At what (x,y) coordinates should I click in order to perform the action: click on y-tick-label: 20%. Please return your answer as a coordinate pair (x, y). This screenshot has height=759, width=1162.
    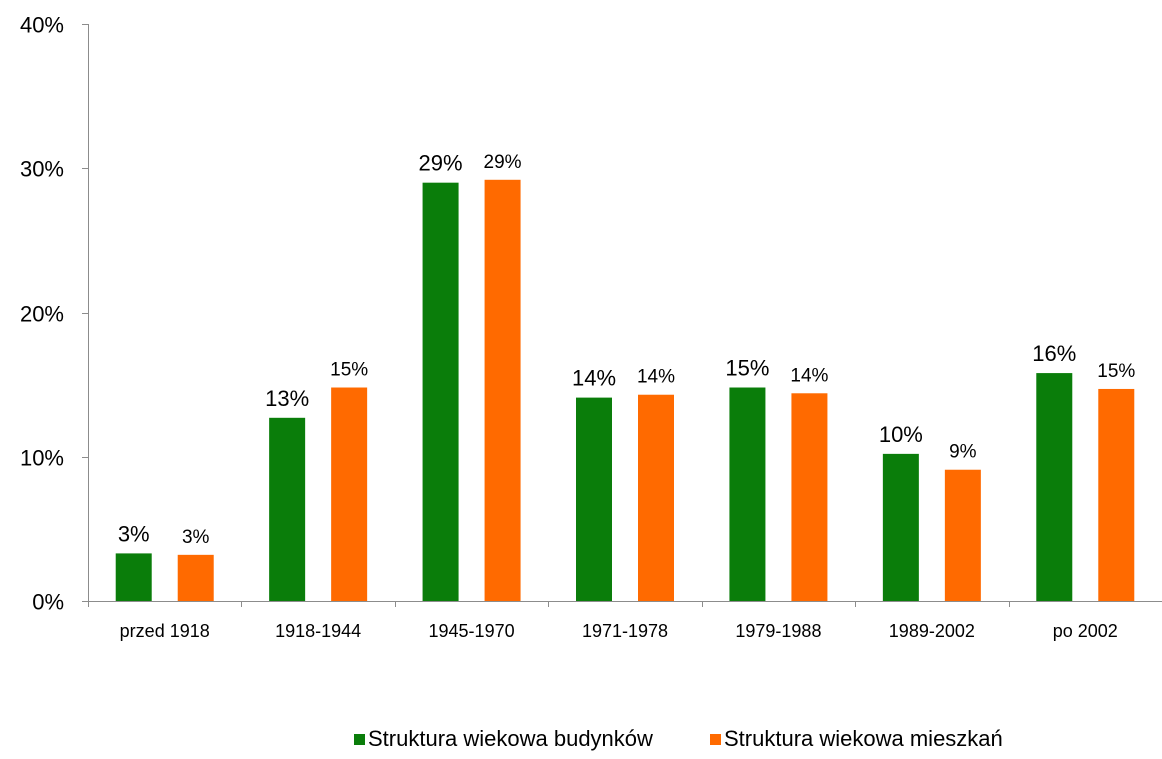
    Looking at the image, I should click on (42, 314).